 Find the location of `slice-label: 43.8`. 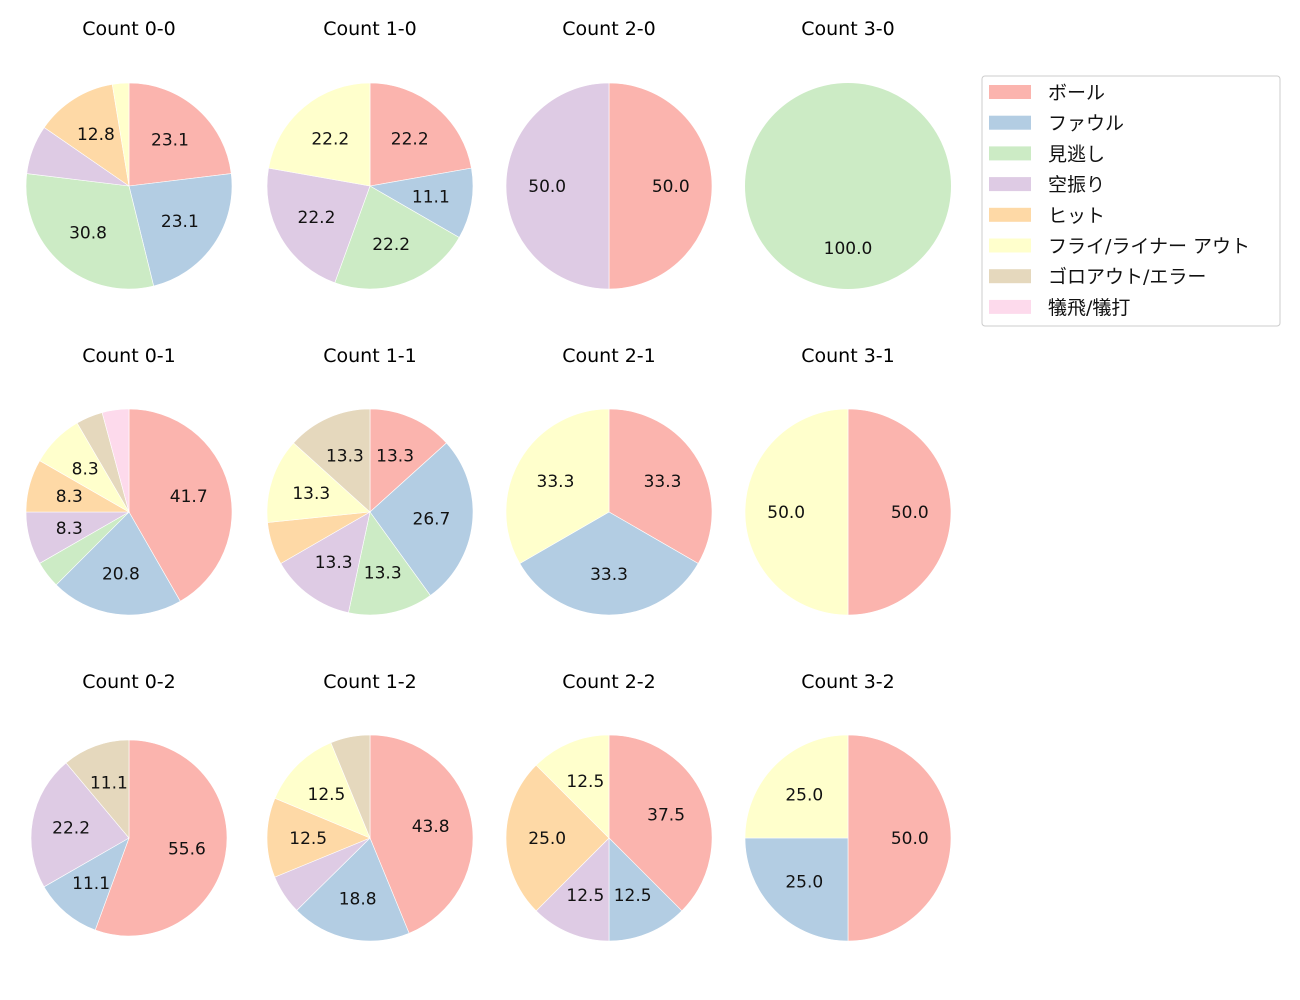

slice-label: 43.8 is located at coordinates (431, 827).